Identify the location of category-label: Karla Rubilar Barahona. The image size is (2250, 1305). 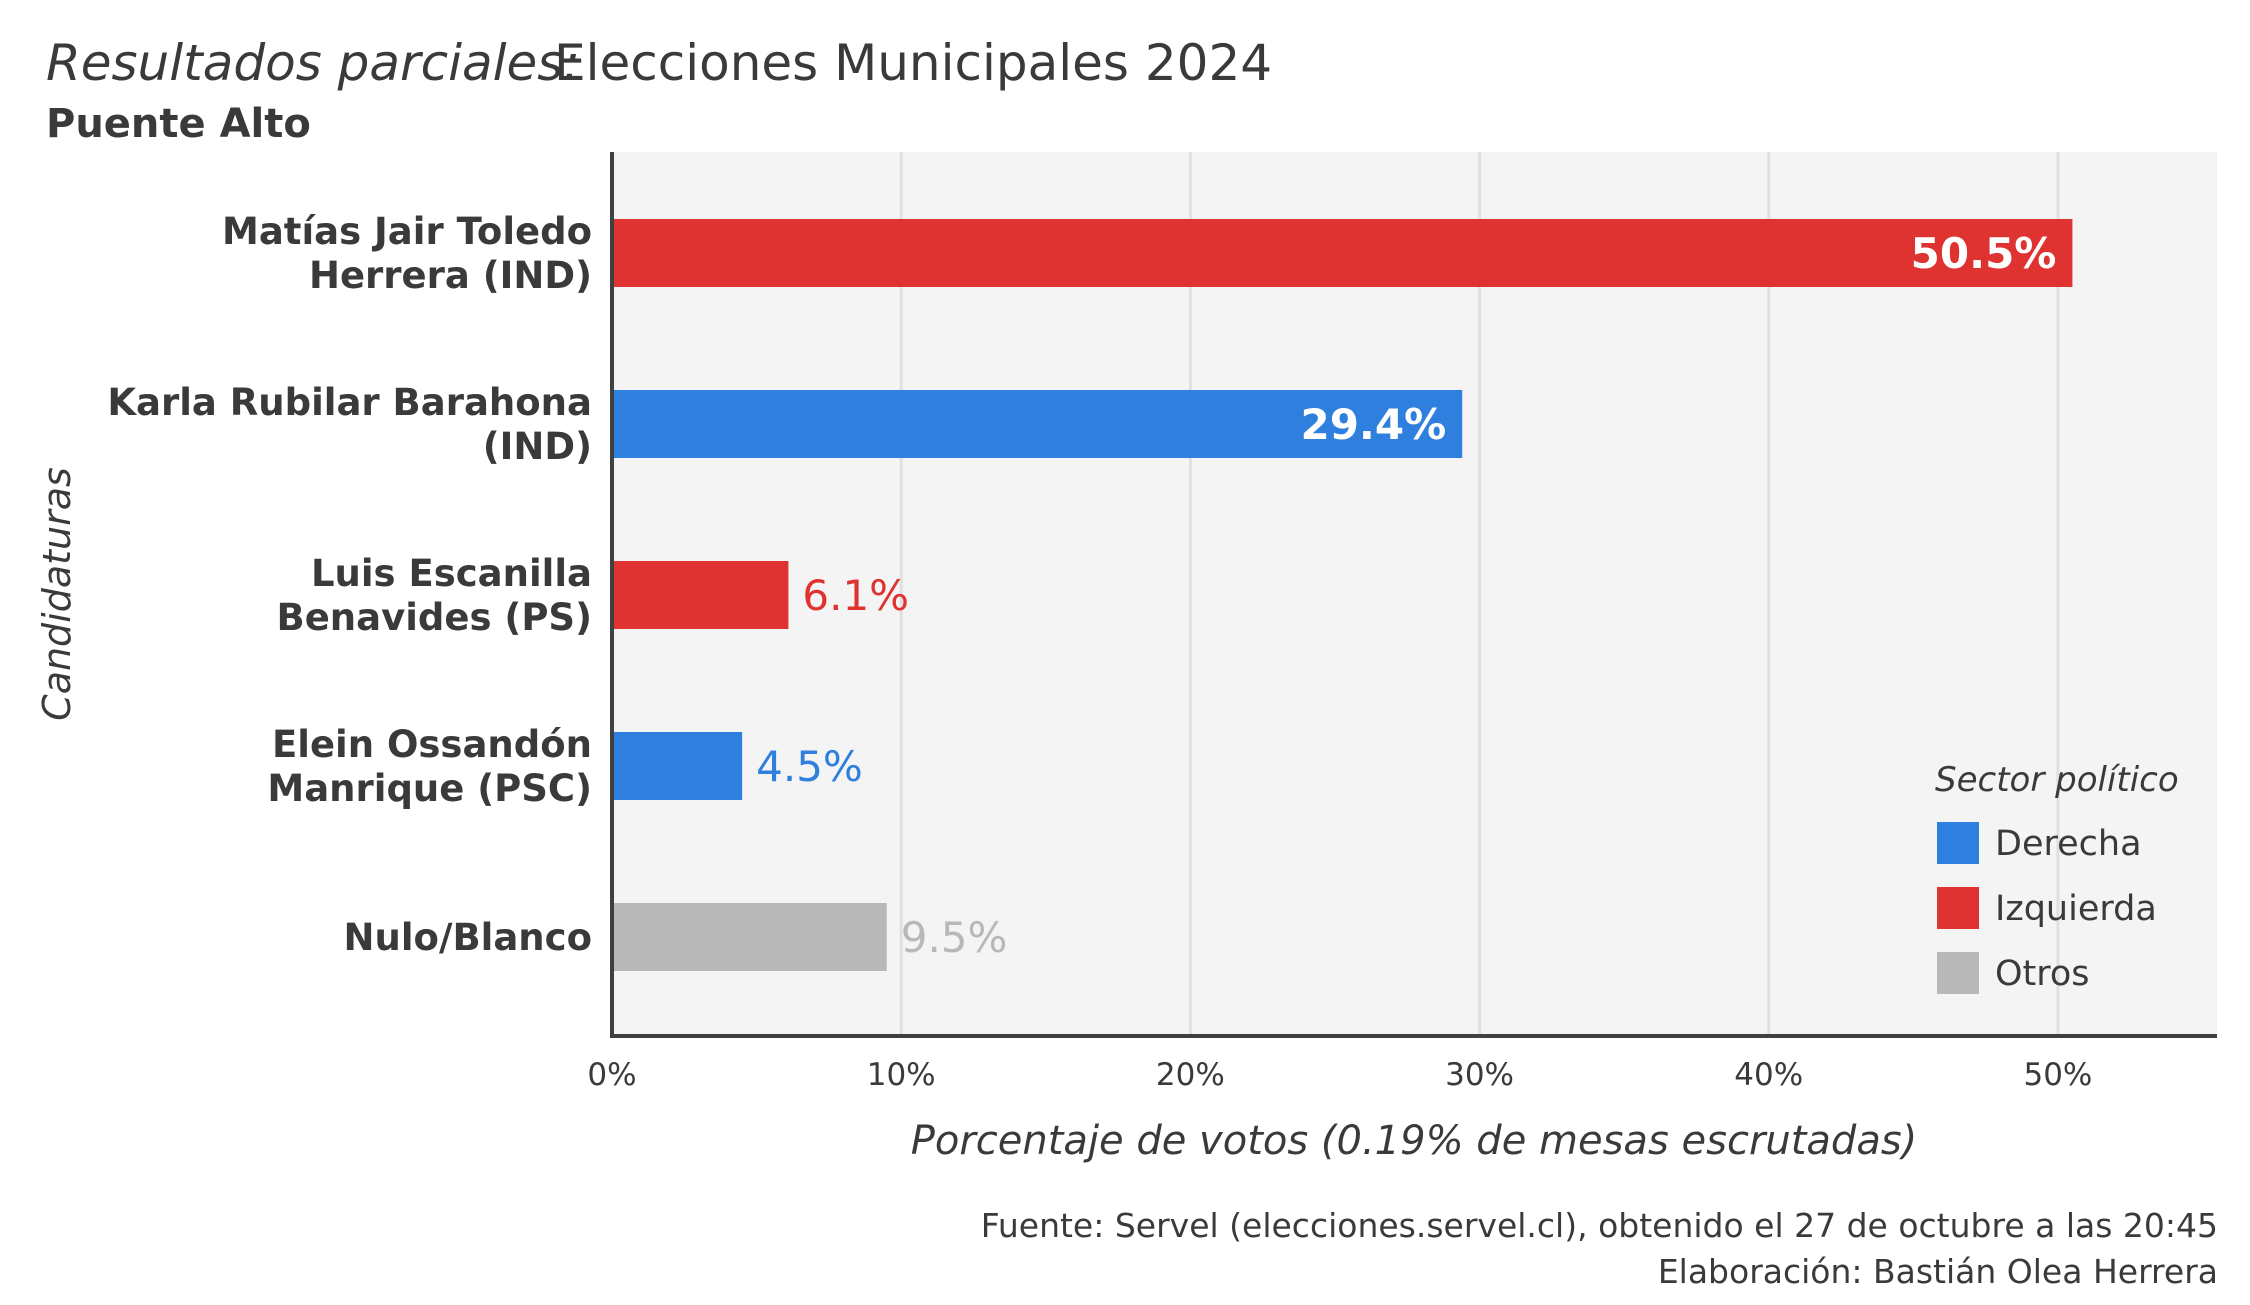
(349, 402).